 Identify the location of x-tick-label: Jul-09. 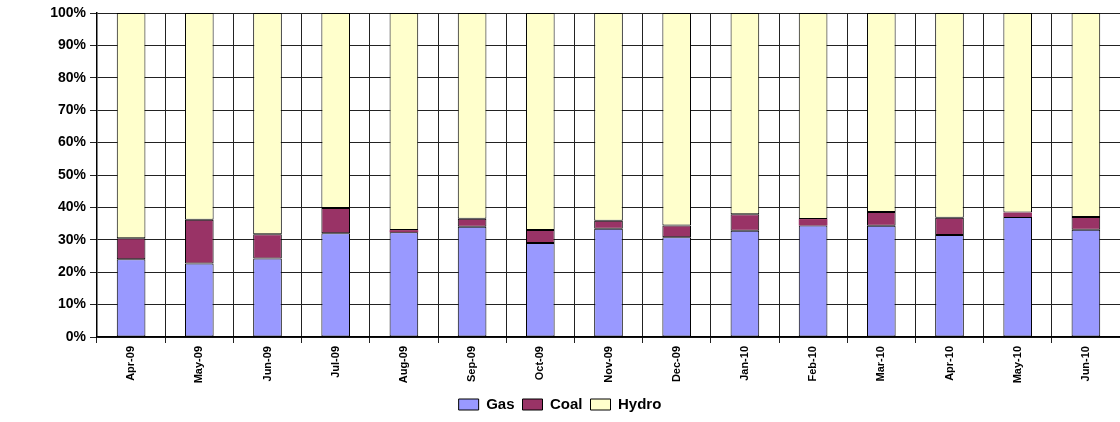
(334, 362).